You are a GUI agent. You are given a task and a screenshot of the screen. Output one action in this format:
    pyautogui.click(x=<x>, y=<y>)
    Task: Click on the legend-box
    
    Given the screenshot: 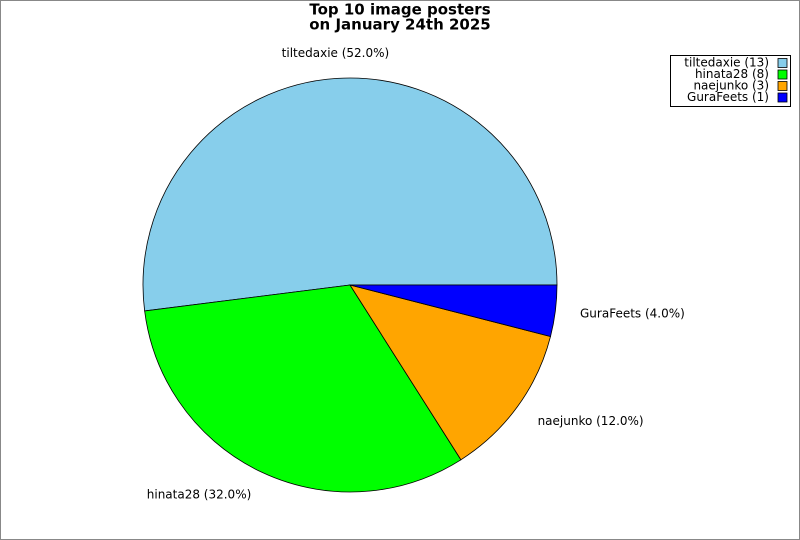 What is the action you would take?
    pyautogui.click(x=730, y=81)
    